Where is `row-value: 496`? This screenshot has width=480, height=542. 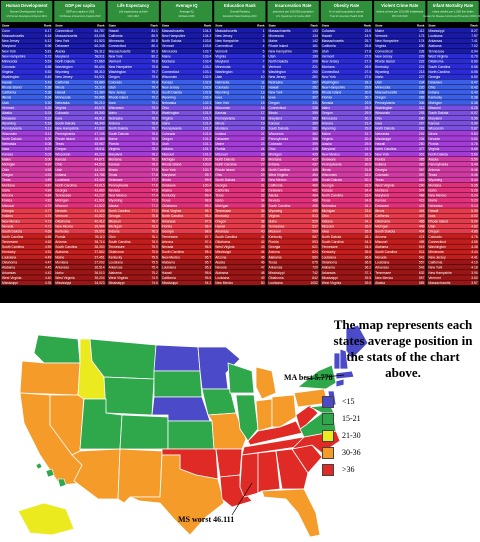
row-value: 496 is located at coordinates (315, 206).